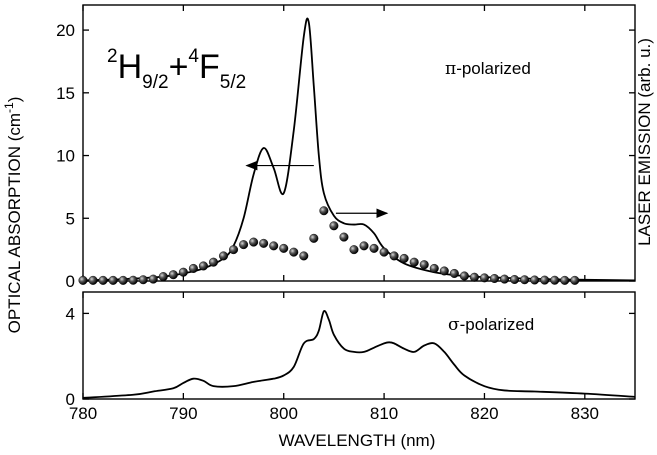 The height and width of the screenshot is (455, 657). Describe the element at coordinates (65, 156) in the screenshot. I see `top-y-tick-label: 10` at that location.